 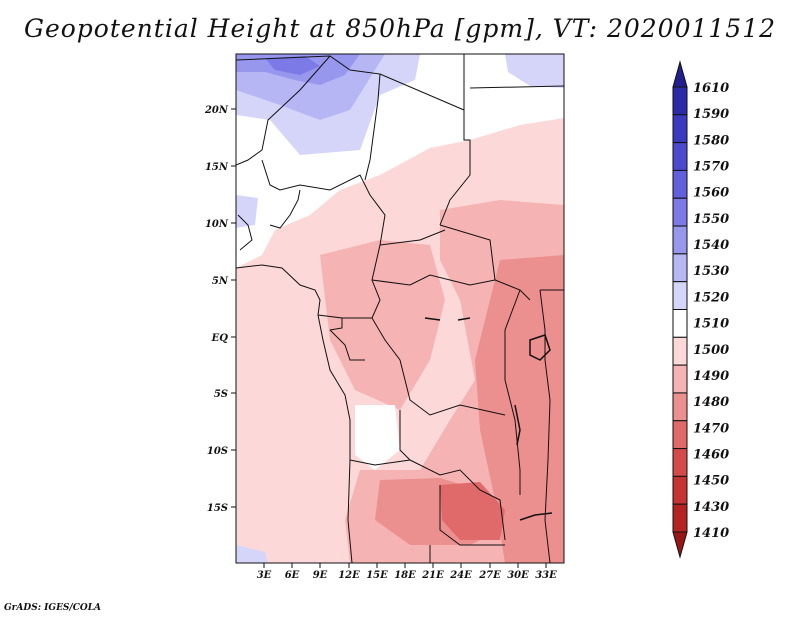 What do you see at coordinates (711, 428) in the screenshot?
I see `colorbar-label: 1470` at bounding box center [711, 428].